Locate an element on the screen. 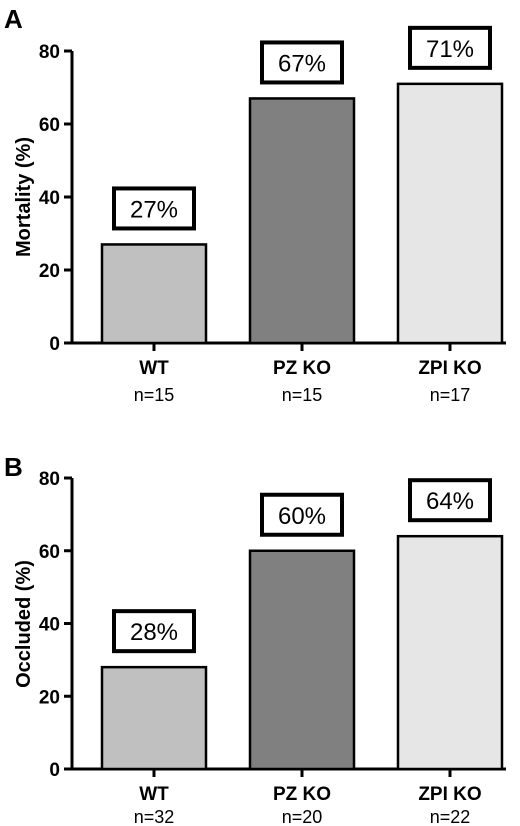 The image size is (520, 826). y-axis-label: Occluded (%) is located at coordinates (24, 624).